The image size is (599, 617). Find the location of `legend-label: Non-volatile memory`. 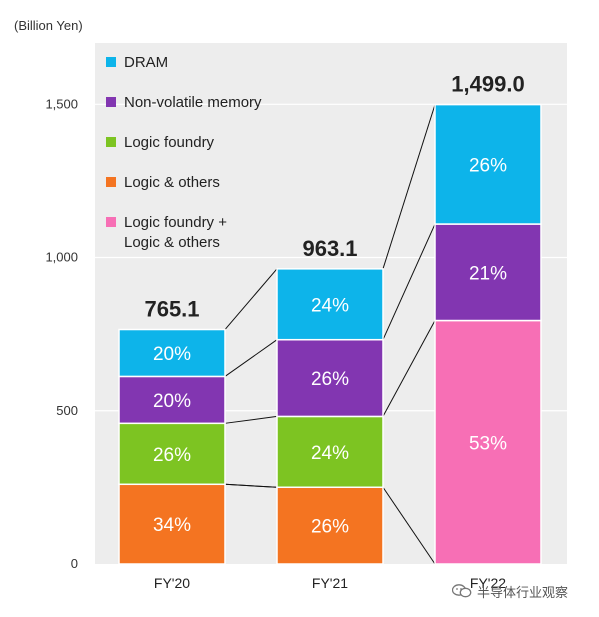

legend-label: Non-volatile memory is located at coordinates (193, 102).